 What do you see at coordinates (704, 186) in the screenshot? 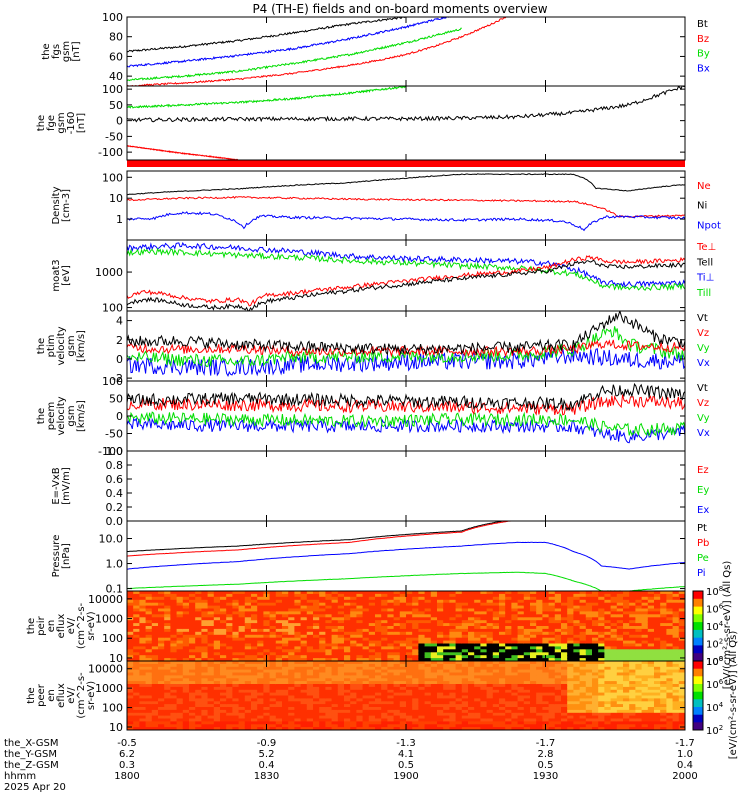
I see `legend-label: Ne` at bounding box center [704, 186].